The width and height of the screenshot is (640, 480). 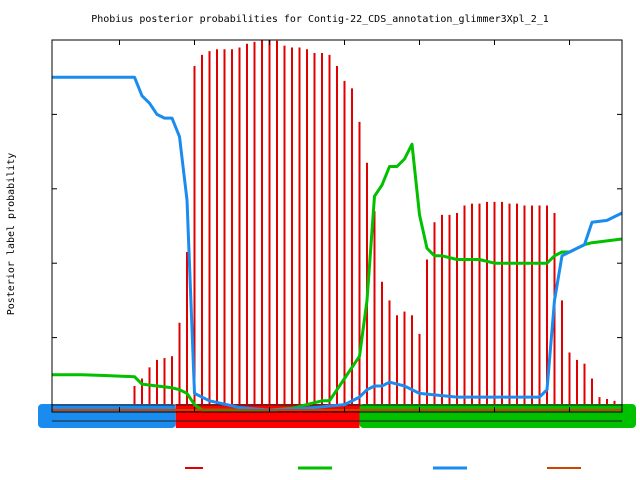 I want to click on topology-bar, so click(x=337, y=416).